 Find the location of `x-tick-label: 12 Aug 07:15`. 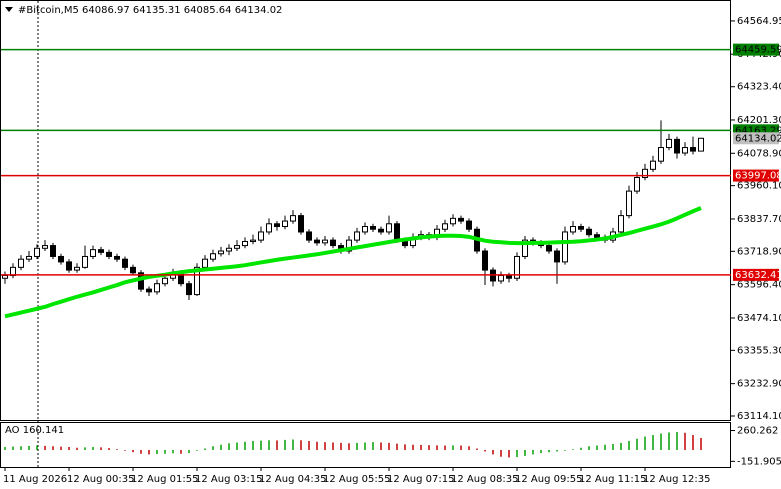

x-tick-label: 12 Aug 07:15 is located at coordinates (420, 479).